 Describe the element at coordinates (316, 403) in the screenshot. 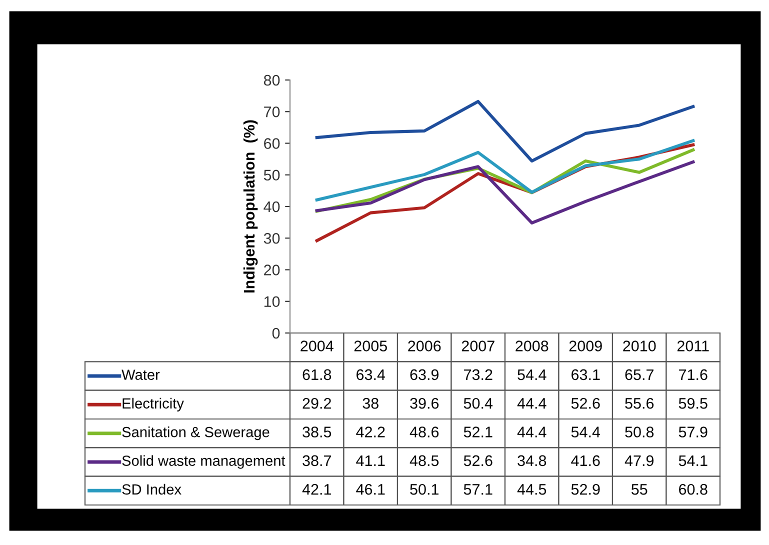

I see `data-label: 29.2` at that location.